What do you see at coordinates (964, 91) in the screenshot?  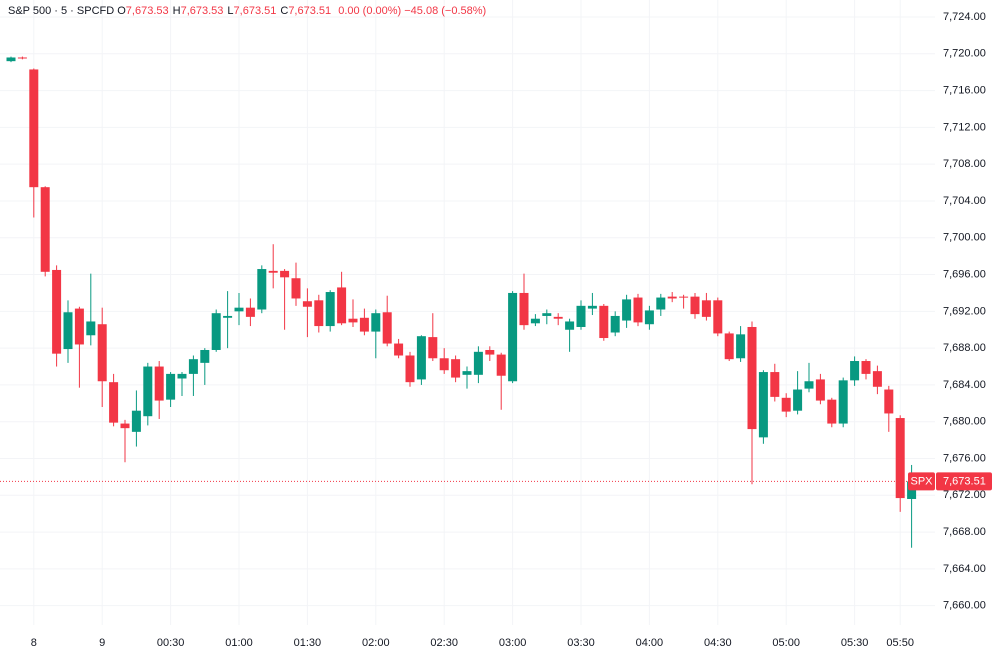 I see `y-tick-label: 7,716.00` at bounding box center [964, 91].